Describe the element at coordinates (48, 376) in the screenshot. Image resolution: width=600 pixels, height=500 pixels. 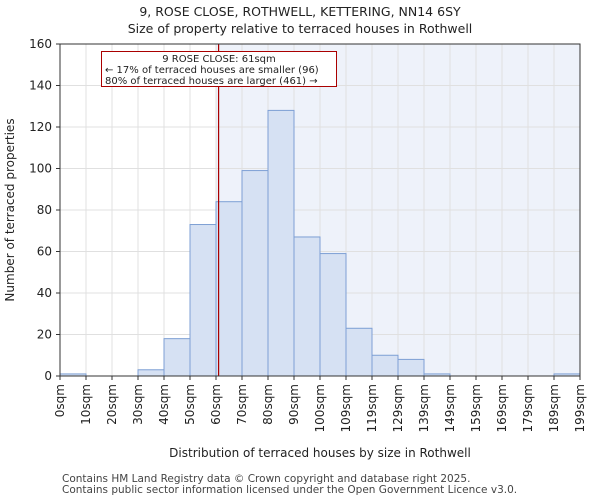
I see `y-tick-label: 0` at that location.